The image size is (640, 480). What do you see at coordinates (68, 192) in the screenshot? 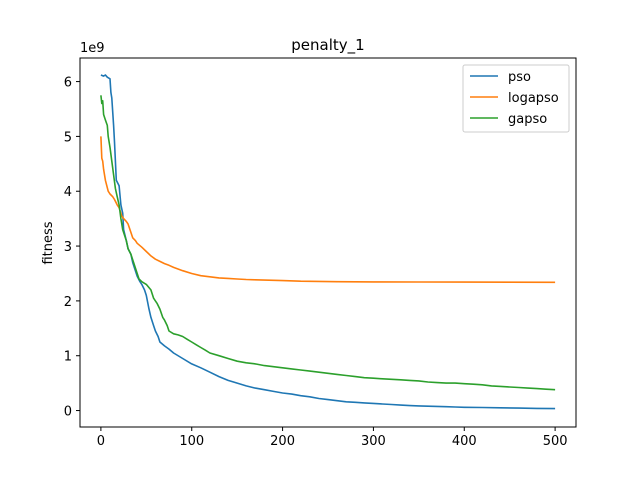
I see `y-tick-label: 4` at bounding box center [68, 192].